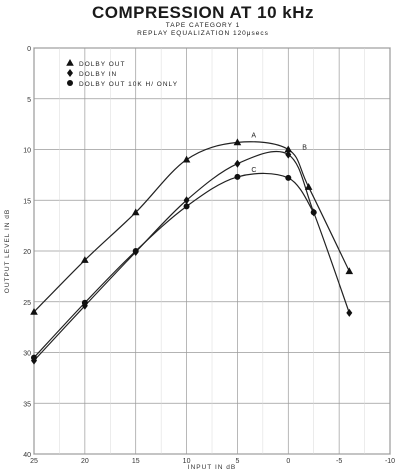 Image resolution: width=406 pixels, height=471 pixels. What do you see at coordinates (27, 201) in the screenshot?
I see `y-tick-label: 15` at bounding box center [27, 201].